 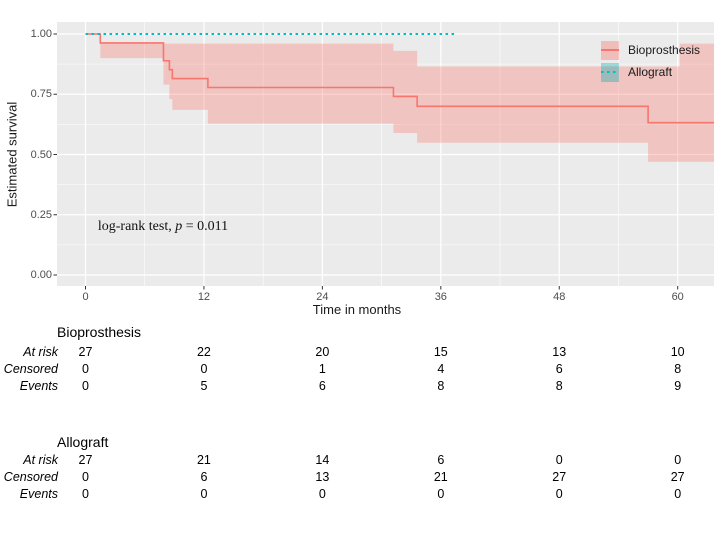 I want to click on risk-group-title: Bioprosthesis, so click(x=99, y=332).